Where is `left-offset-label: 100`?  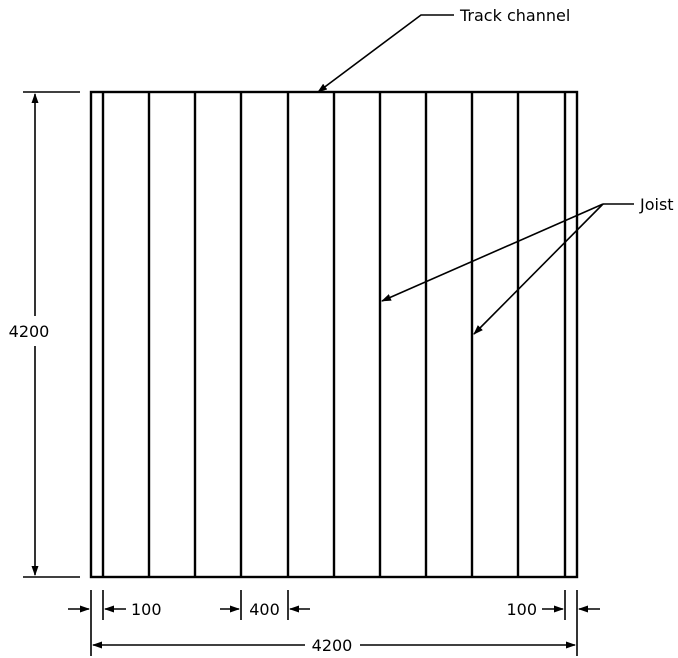 left-offset-label: 100 is located at coordinates (146, 609).